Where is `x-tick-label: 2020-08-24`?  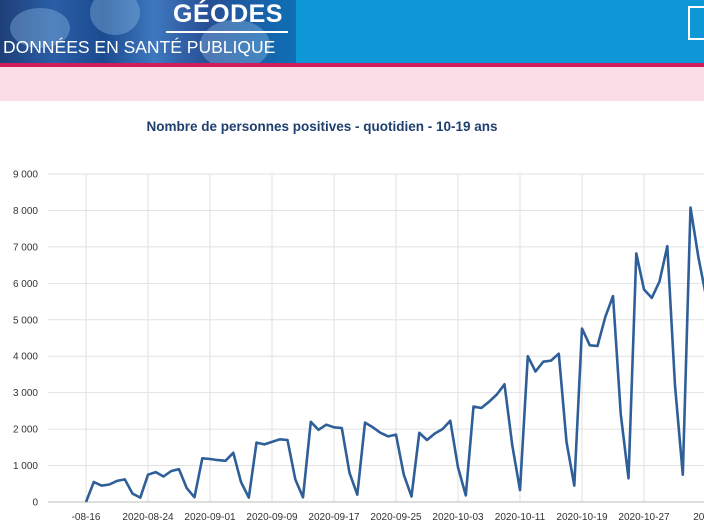
x-tick-label: 2020-08-24 is located at coordinates (148, 517).